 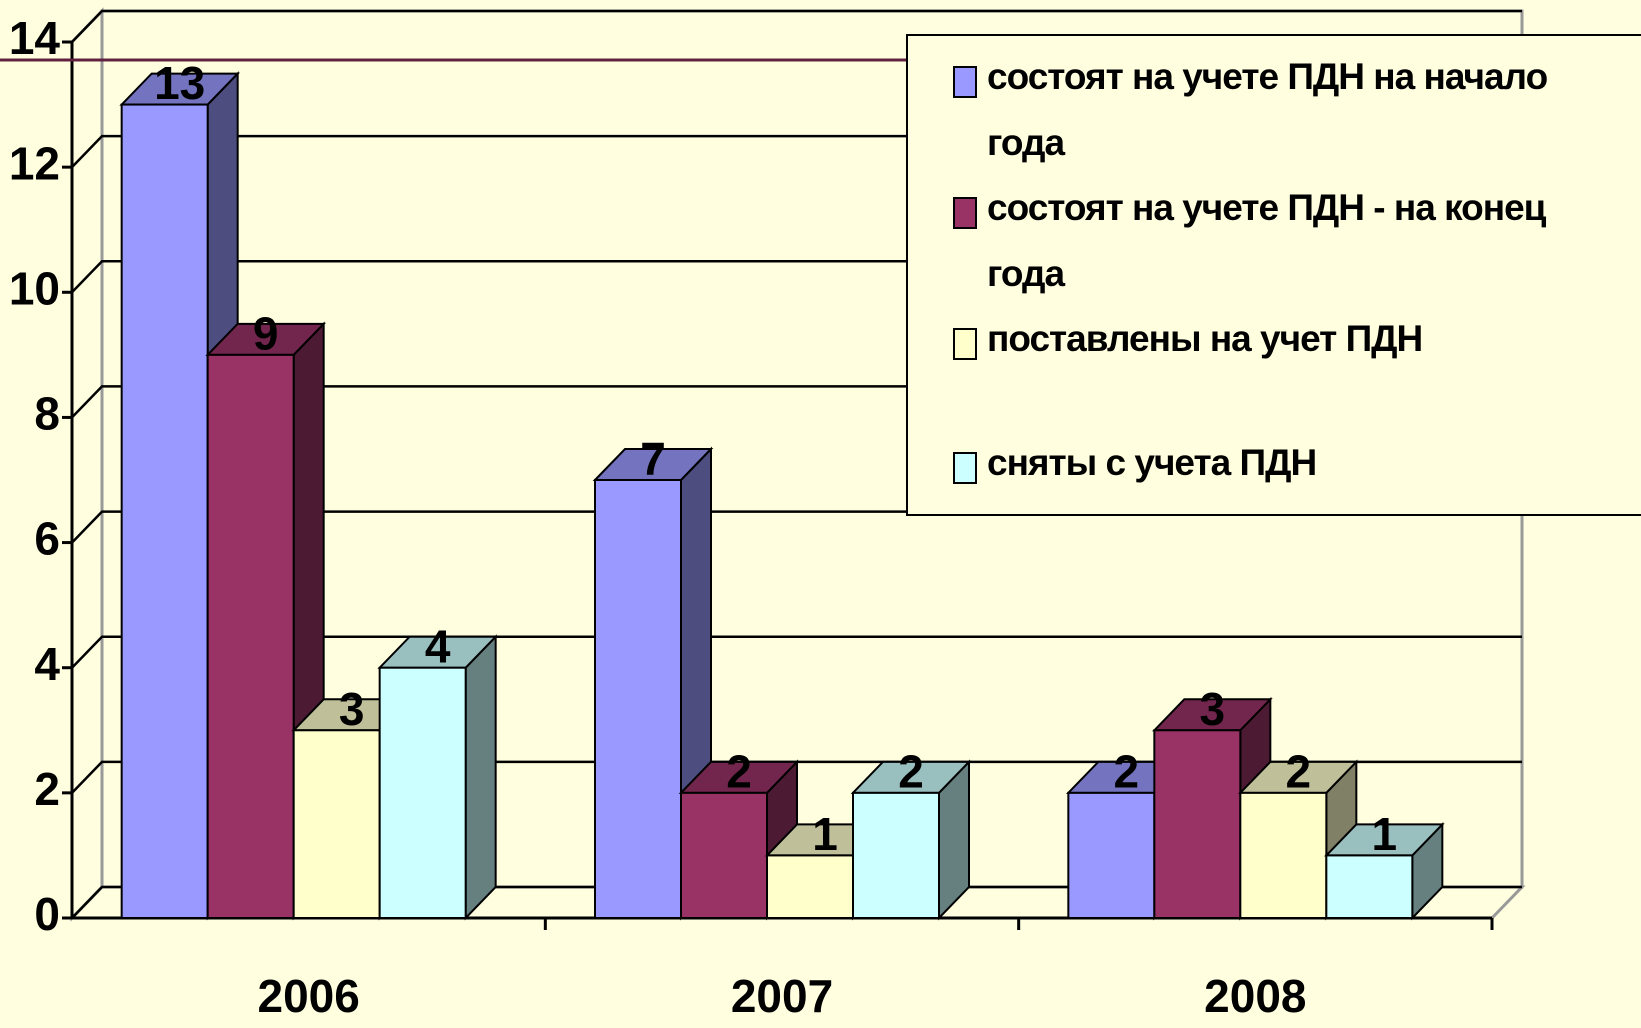 I want to click on y-tick-label: 14, so click(x=35, y=38).